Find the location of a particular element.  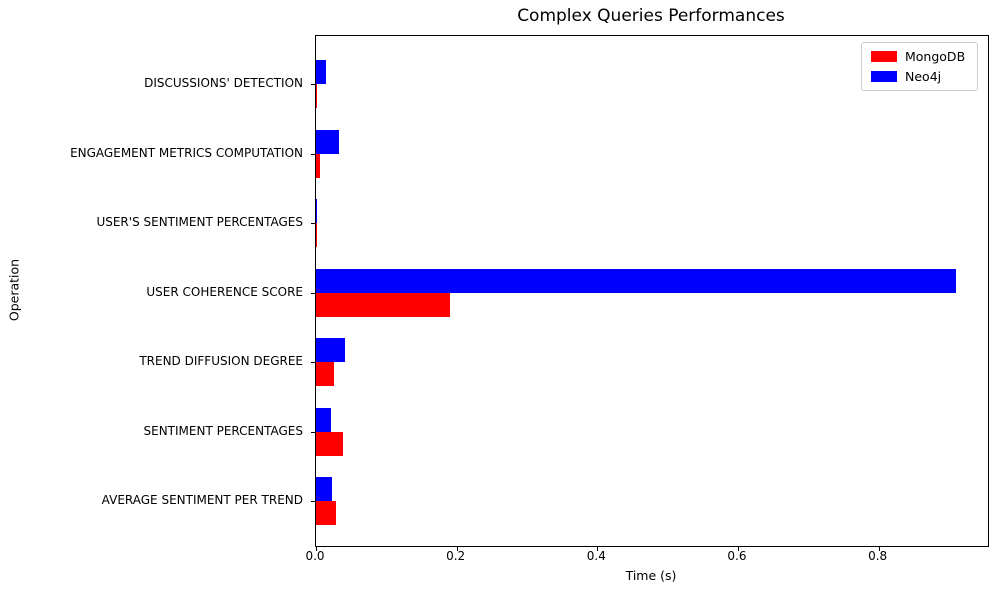

x-tick-label-3: 0.6 is located at coordinates (737, 556).